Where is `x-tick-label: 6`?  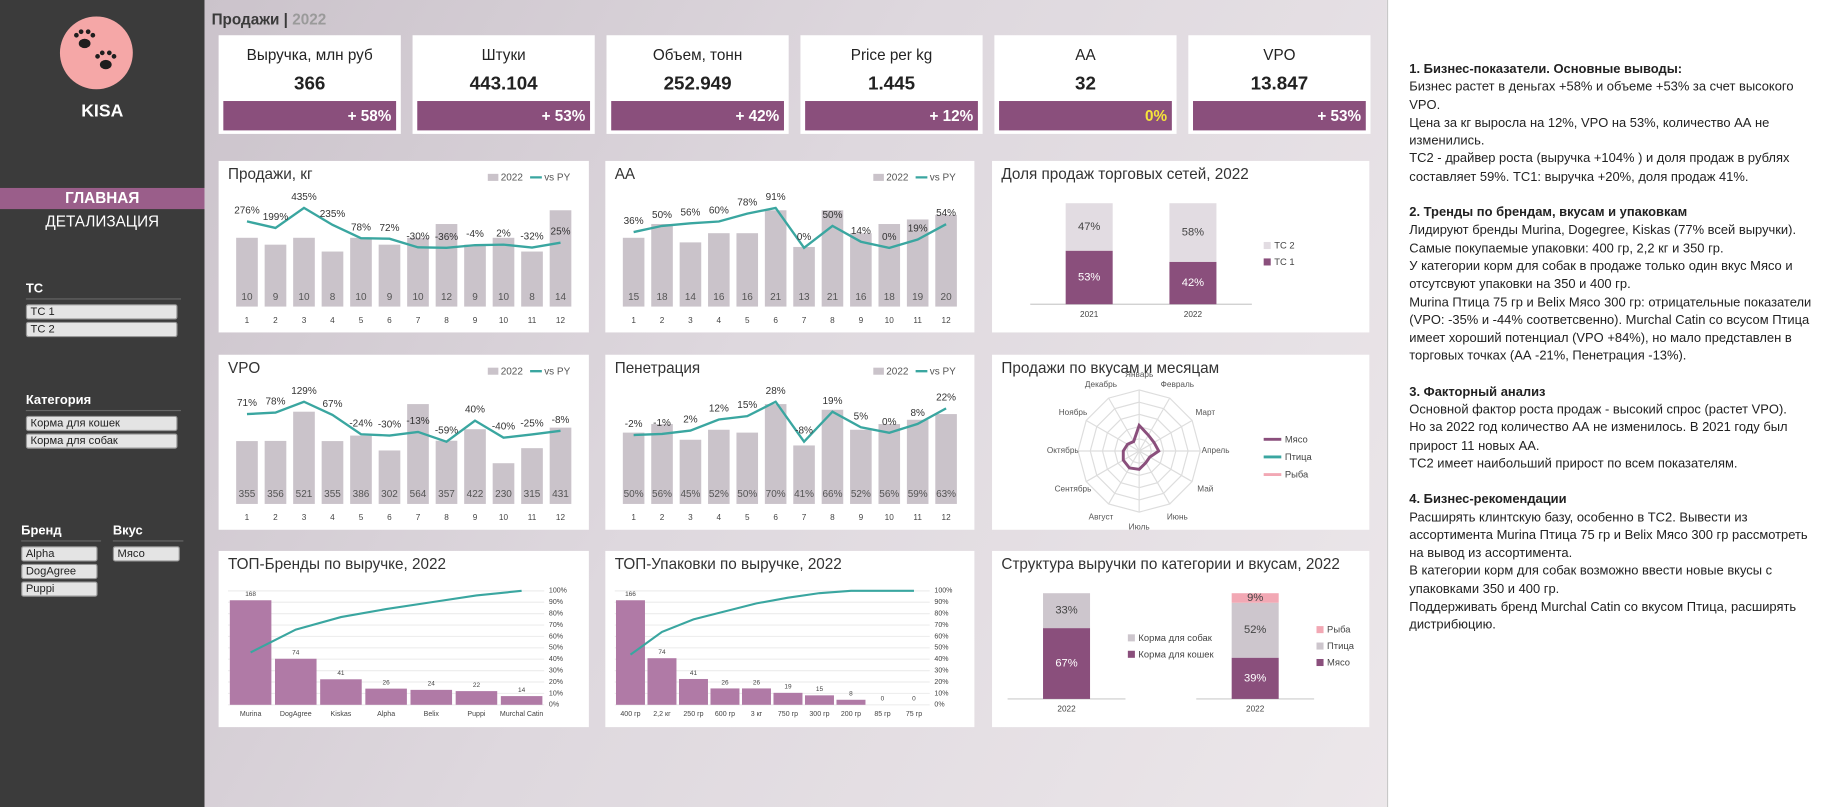
x-tick-label: 6 is located at coordinates (775, 320).